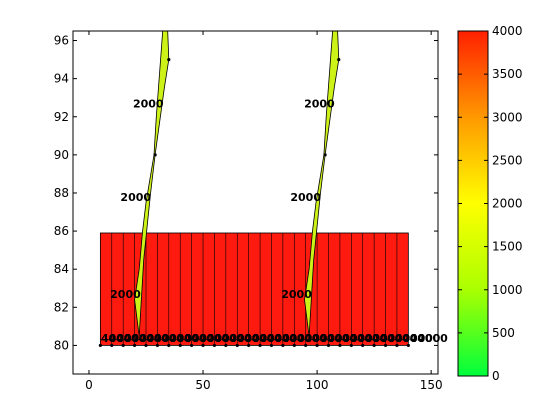  Describe the element at coordinates (507, 204) in the screenshot. I see `colorbar-tick-label: 2000` at that location.